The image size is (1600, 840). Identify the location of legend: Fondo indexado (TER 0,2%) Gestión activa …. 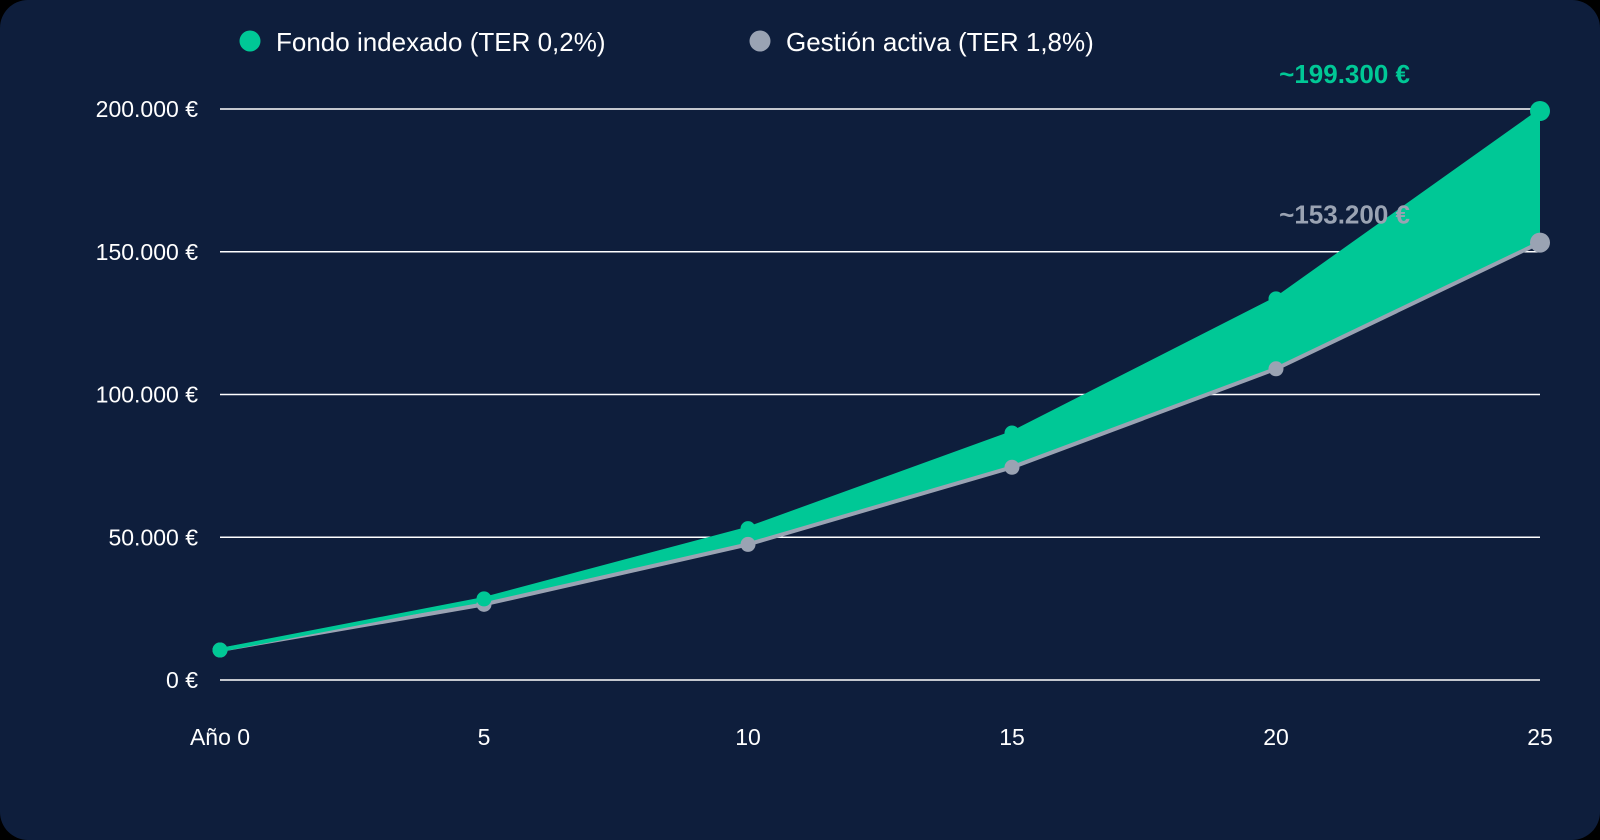
(666, 42).